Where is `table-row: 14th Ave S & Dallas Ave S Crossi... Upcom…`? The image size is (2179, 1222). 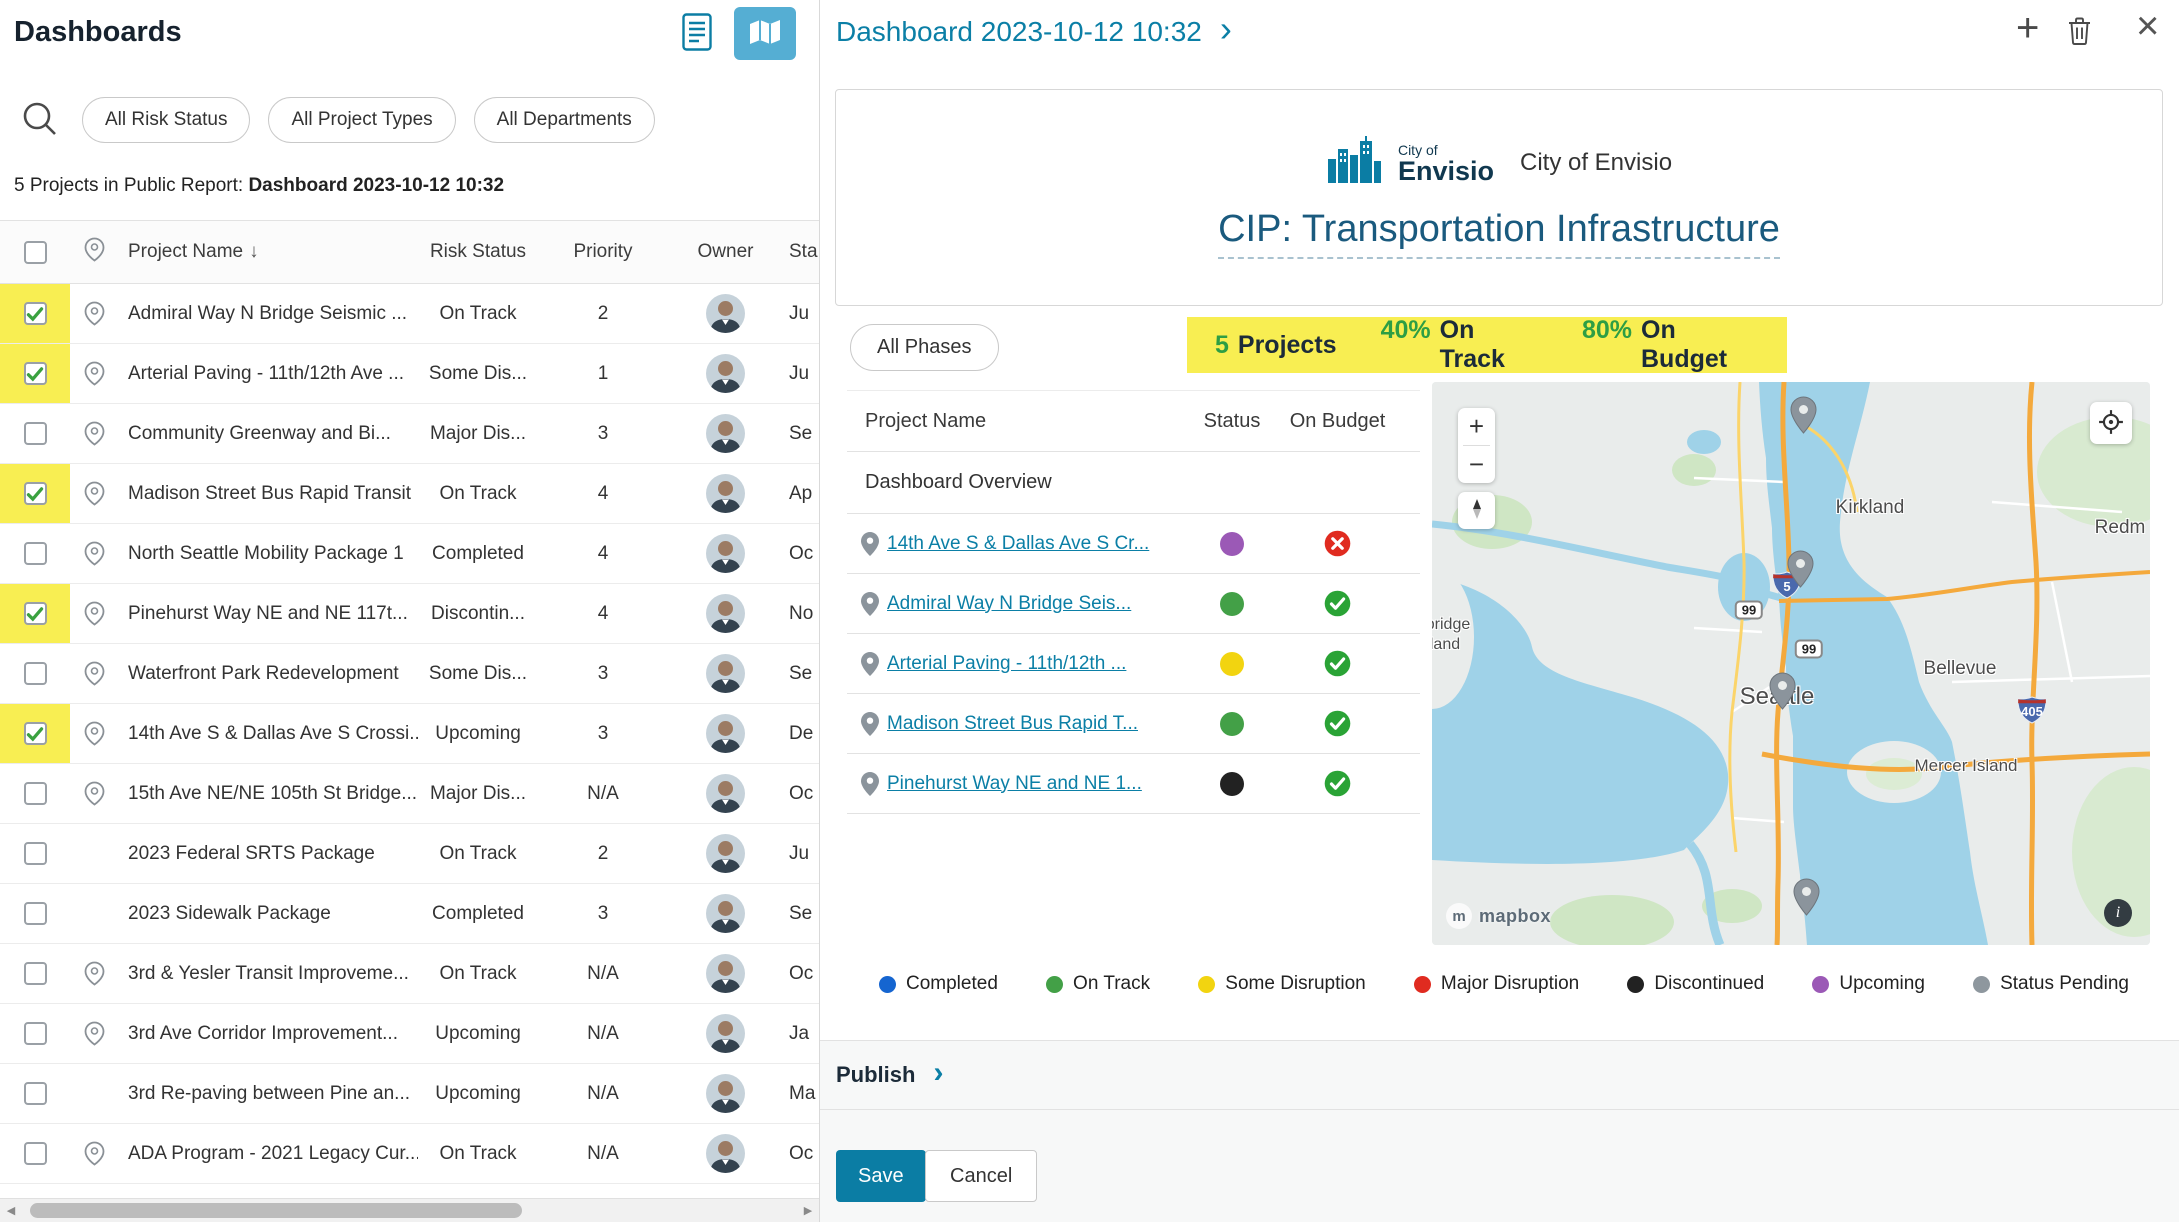
table-row: 14th Ave S & Dallas Ave S Crossi... Upcom… is located at coordinates (409, 734).